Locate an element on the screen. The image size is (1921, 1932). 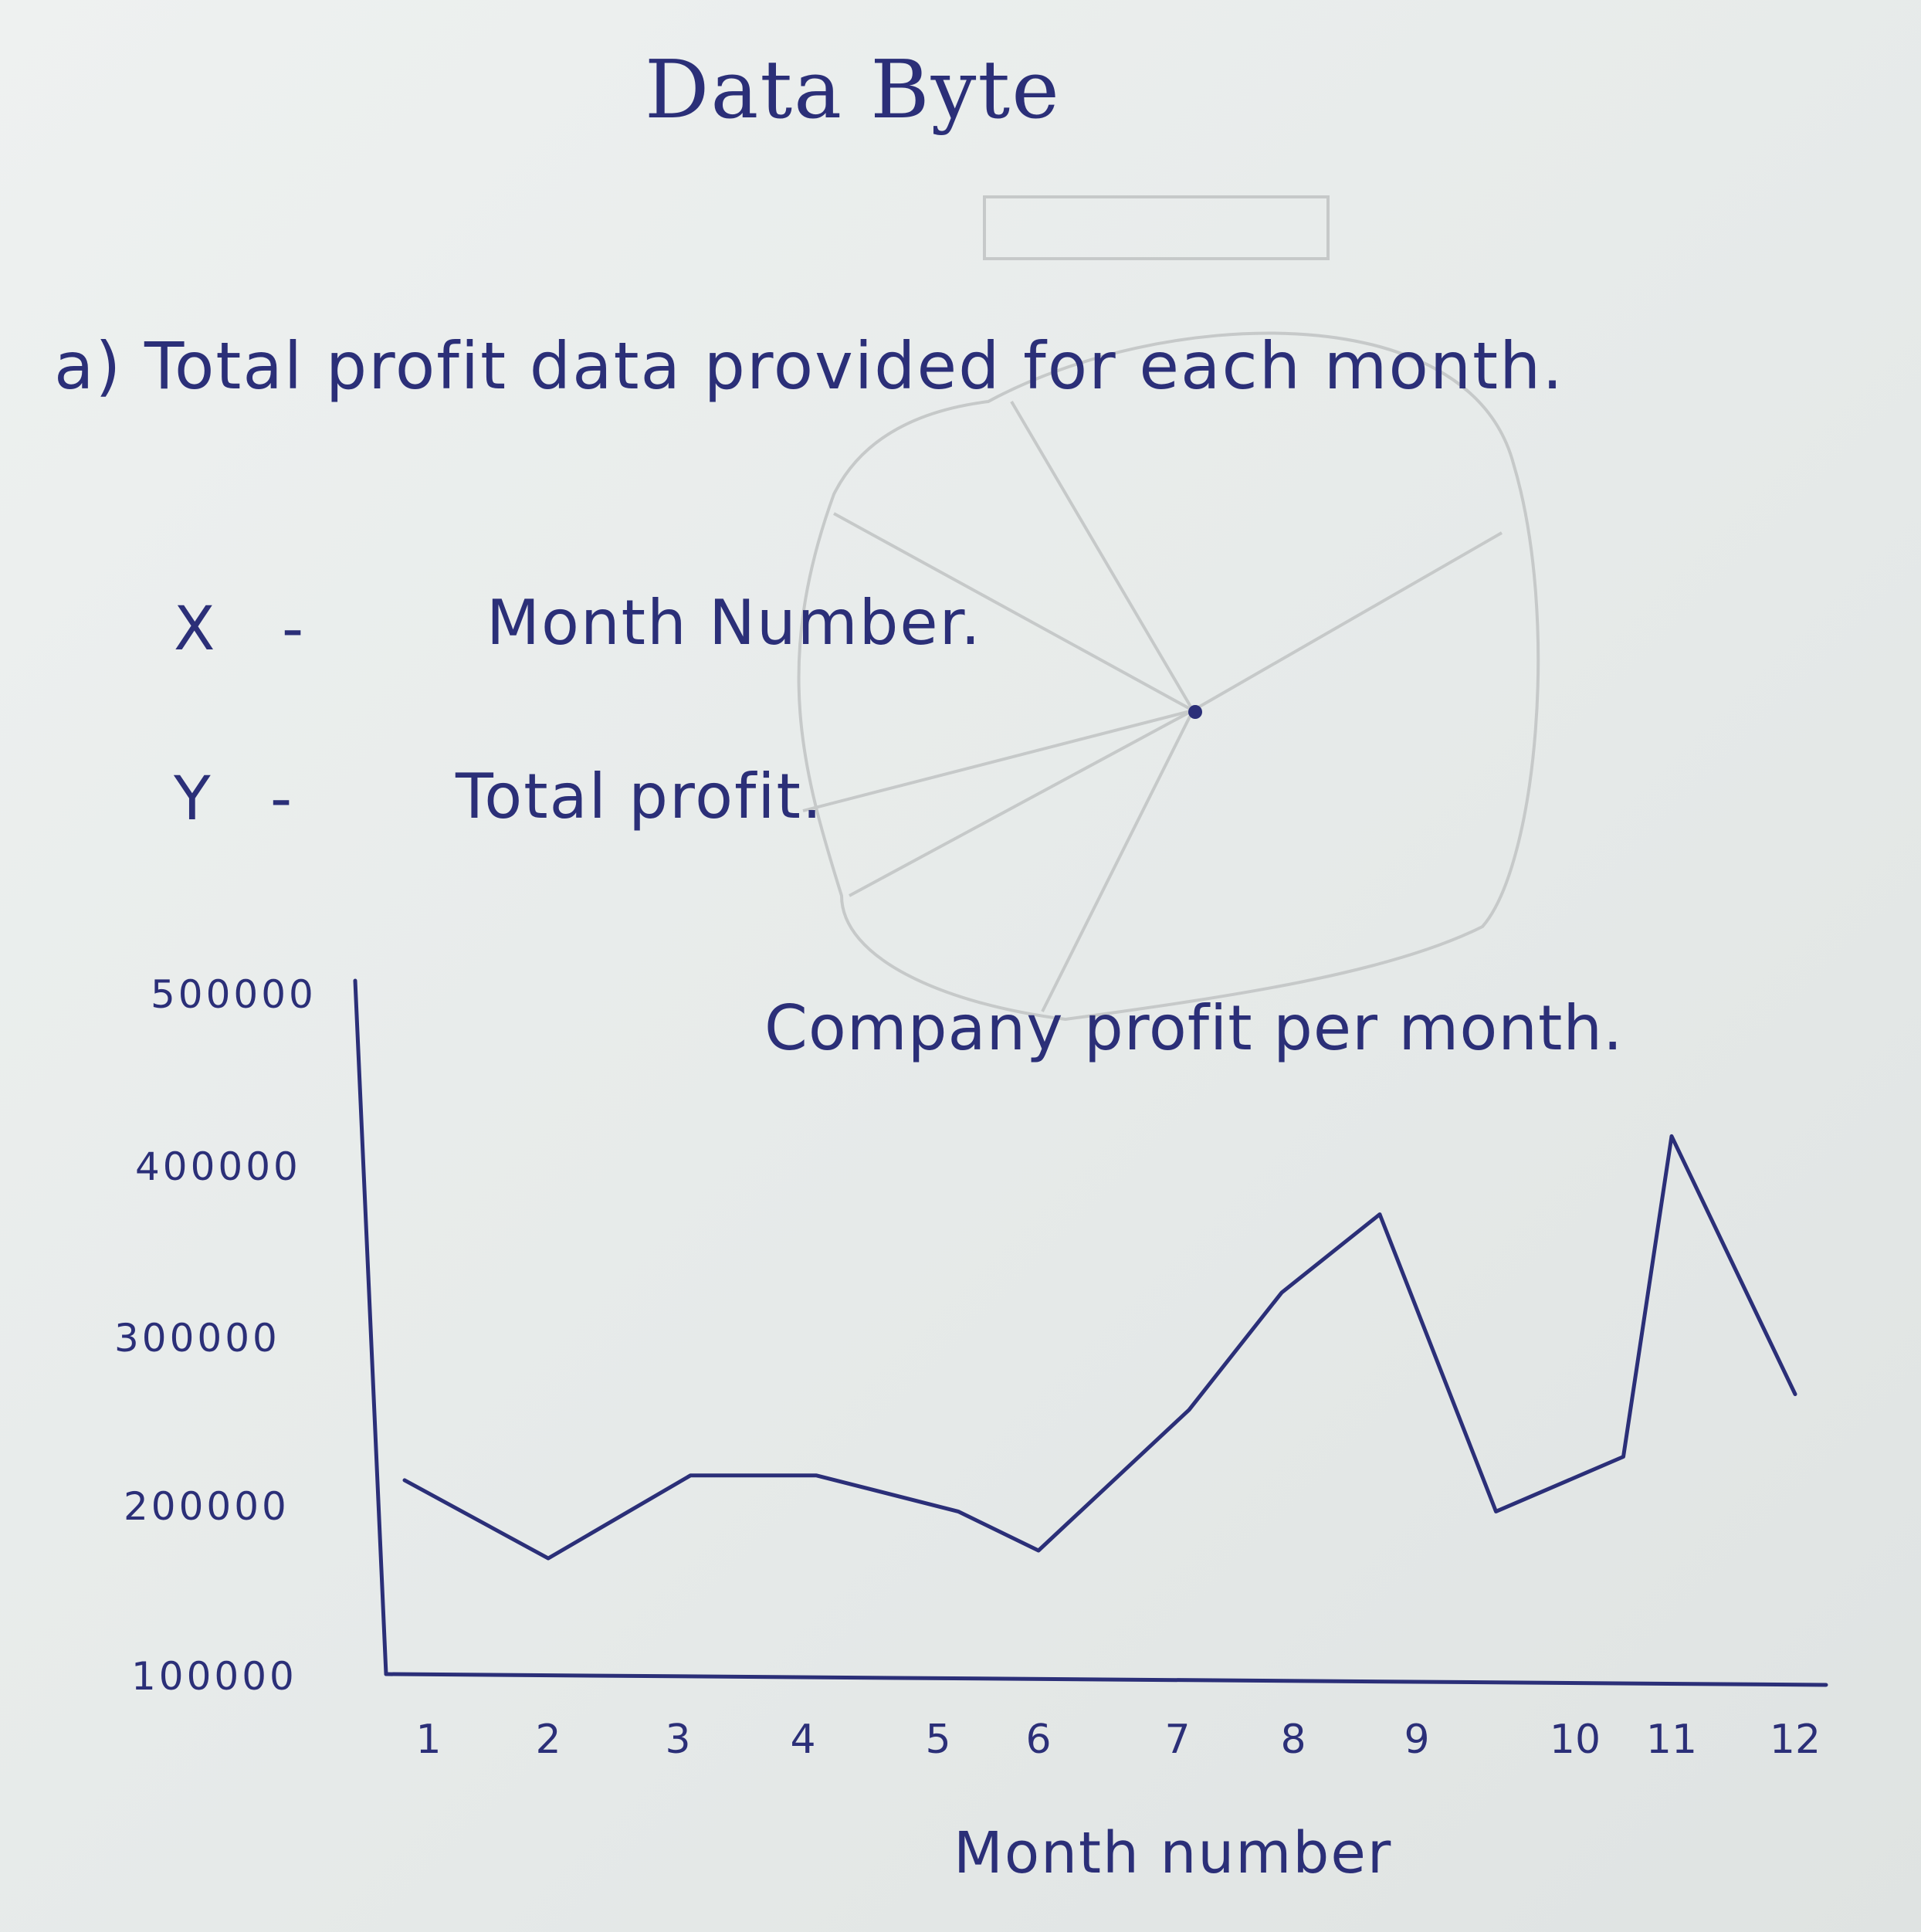
x-definition-key: X is located at coordinates (195, 629).